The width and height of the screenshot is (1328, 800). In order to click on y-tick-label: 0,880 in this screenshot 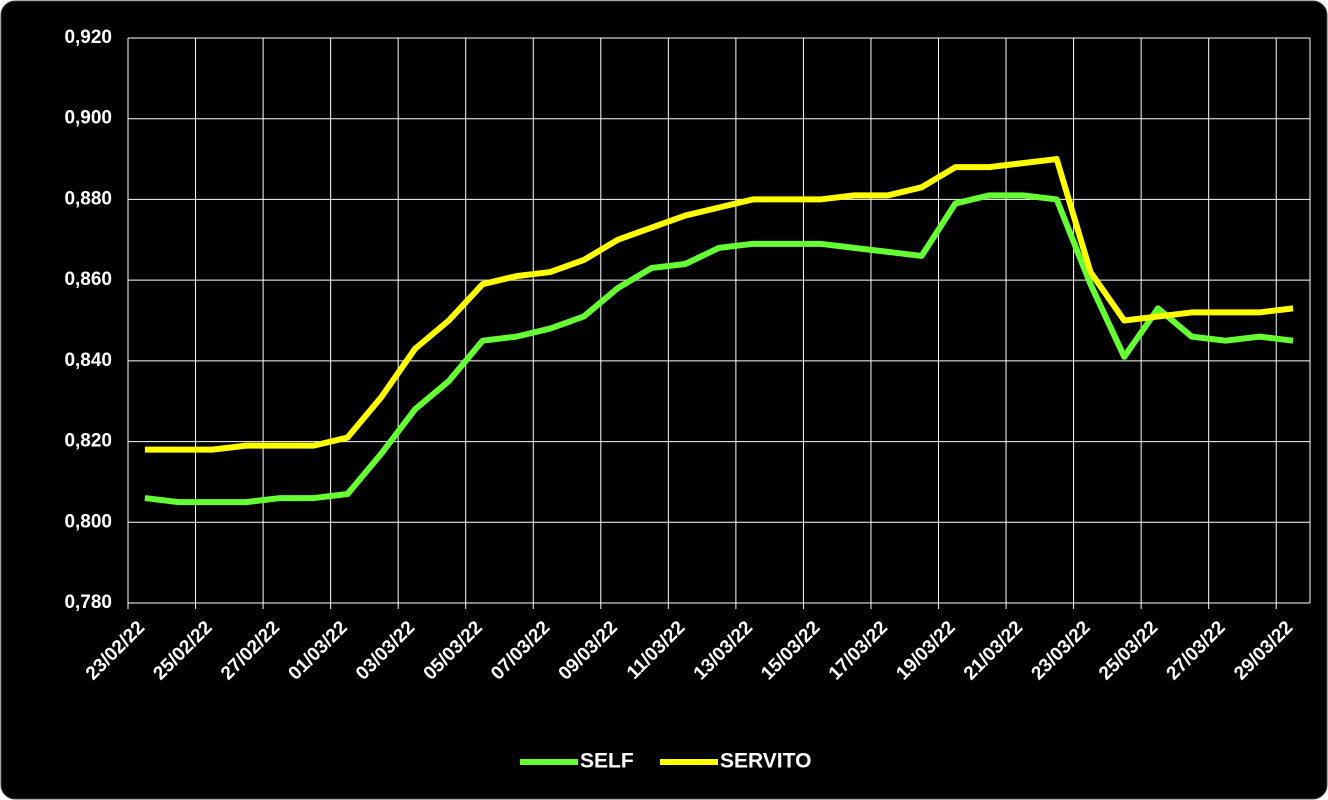, I will do `click(88, 198)`.